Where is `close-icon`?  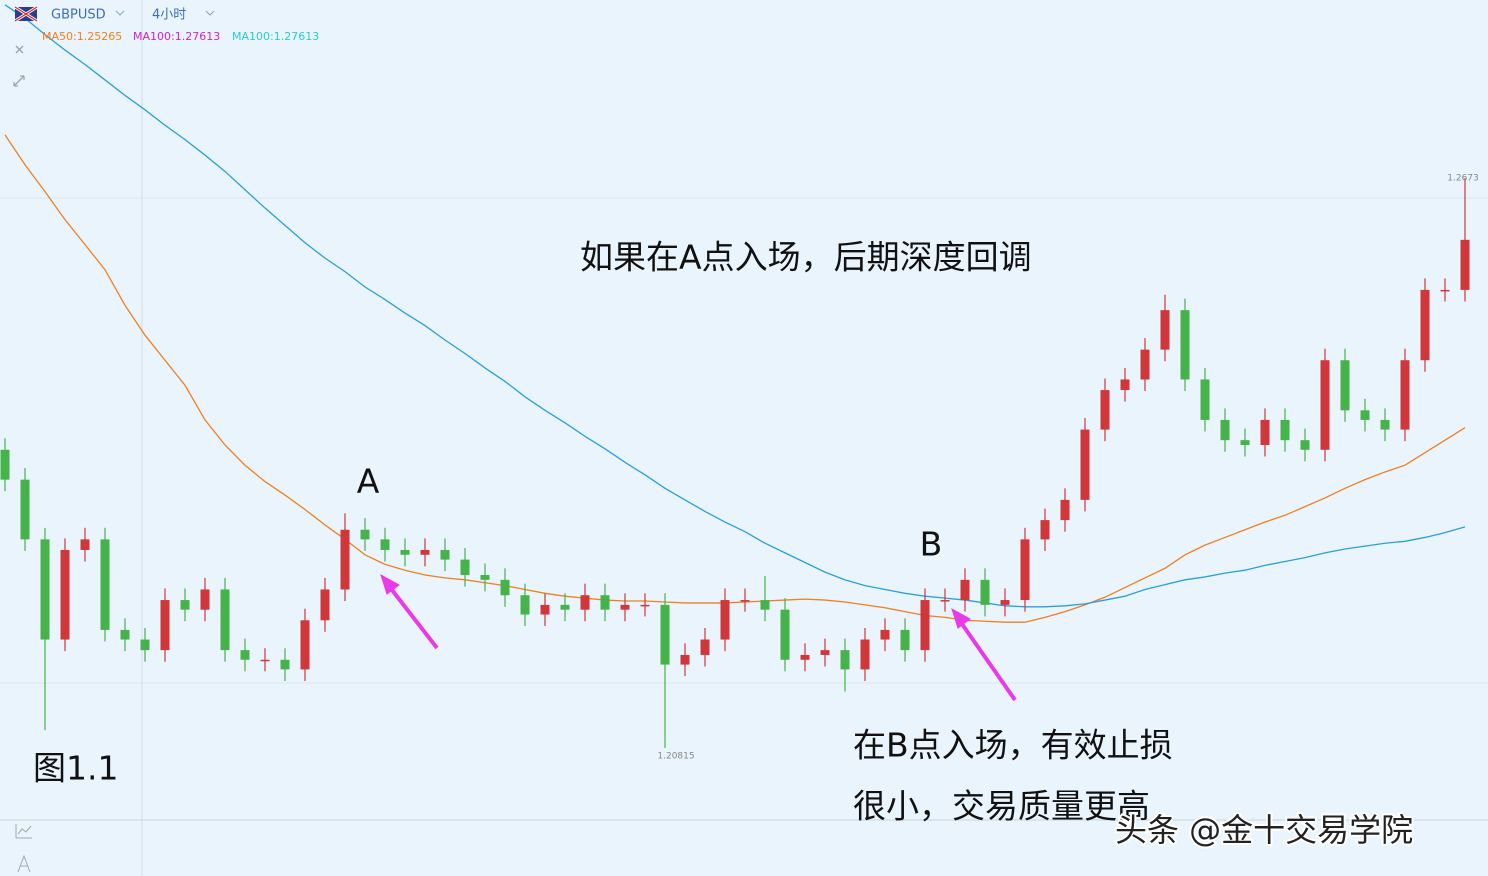 close-icon is located at coordinates (19, 49).